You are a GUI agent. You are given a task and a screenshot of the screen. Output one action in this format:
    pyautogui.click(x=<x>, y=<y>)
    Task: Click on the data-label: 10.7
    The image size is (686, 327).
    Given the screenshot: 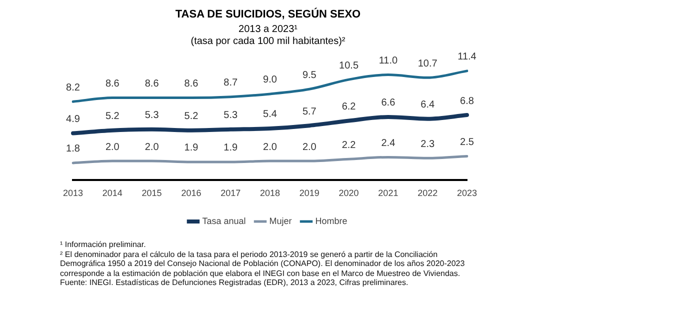 What is the action you would take?
    pyautogui.click(x=428, y=64)
    